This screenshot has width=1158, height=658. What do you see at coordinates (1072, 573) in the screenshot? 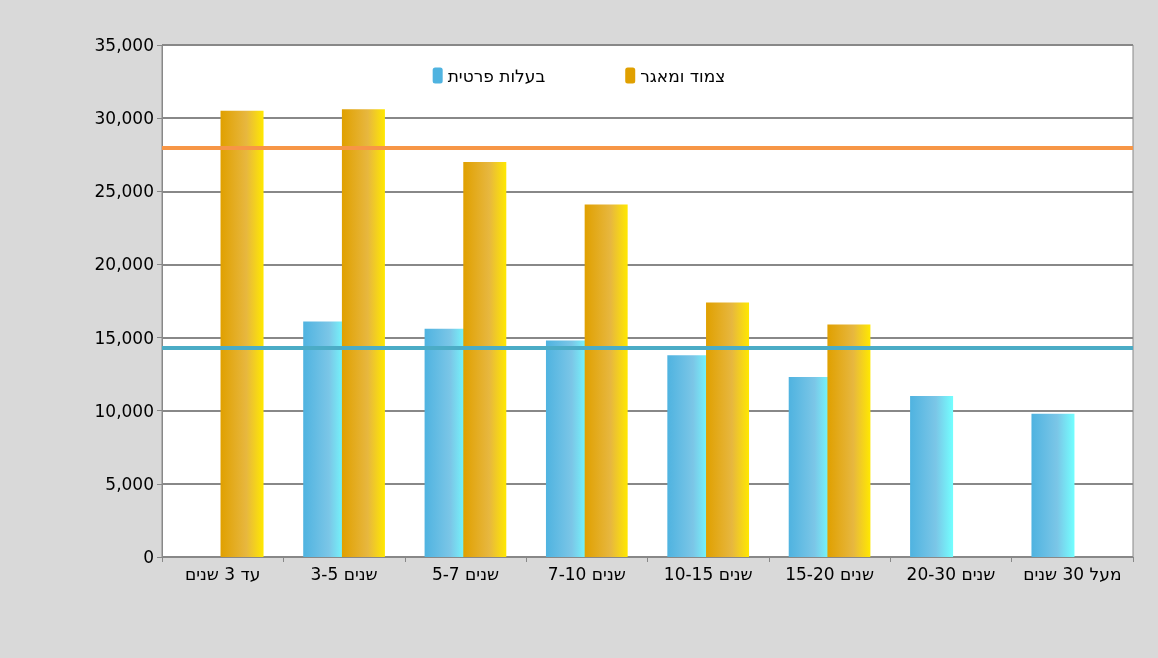
I see `x-tick-label: מעל 30 שנים` at bounding box center [1072, 573].